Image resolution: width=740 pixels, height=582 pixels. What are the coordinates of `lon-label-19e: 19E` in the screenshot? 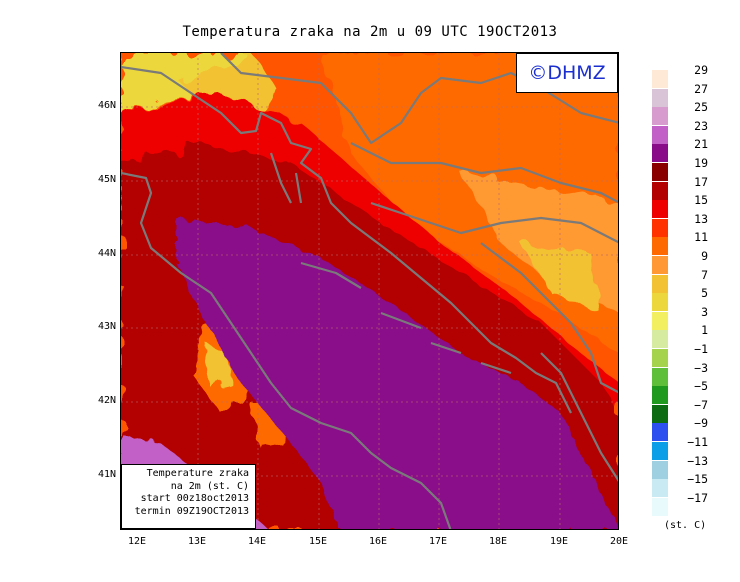 It's located at (559, 541).